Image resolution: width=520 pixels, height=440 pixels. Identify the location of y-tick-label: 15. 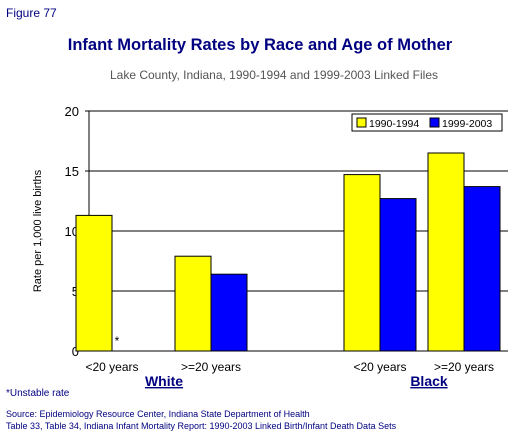
(72, 171).